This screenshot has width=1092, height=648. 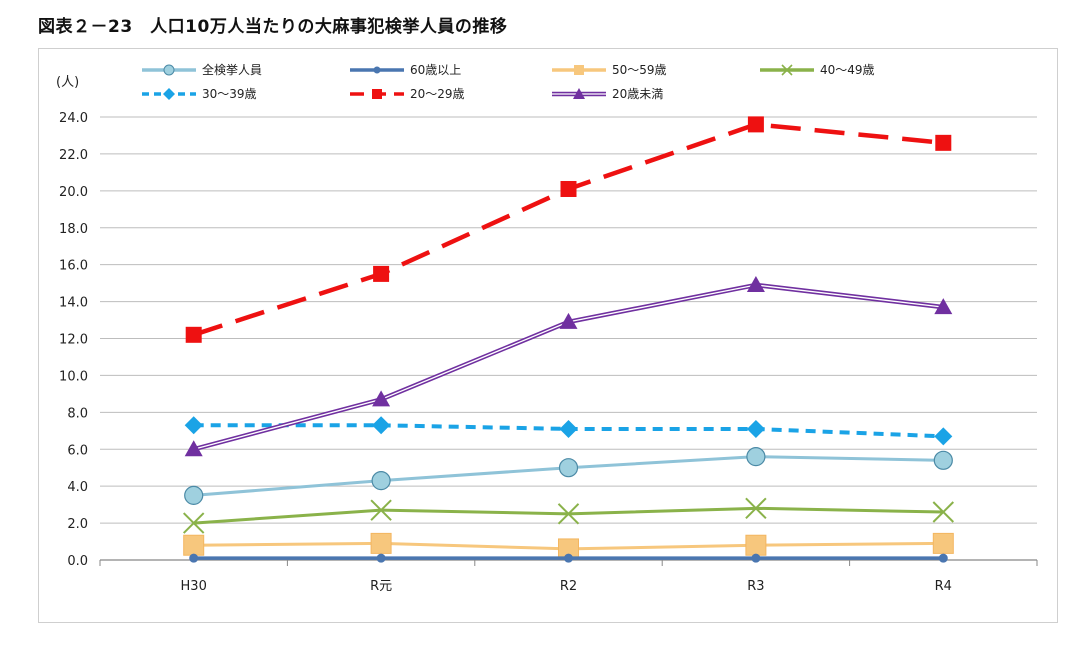 I want to click on y-tick-label: 22.0, so click(x=73, y=155).